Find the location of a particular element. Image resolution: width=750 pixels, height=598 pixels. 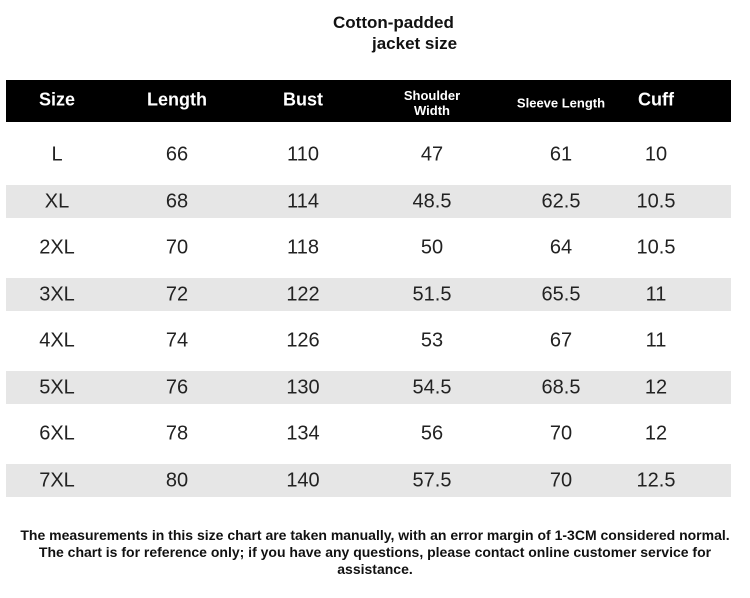

table-cell: 68.5 is located at coordinates (561, 387).